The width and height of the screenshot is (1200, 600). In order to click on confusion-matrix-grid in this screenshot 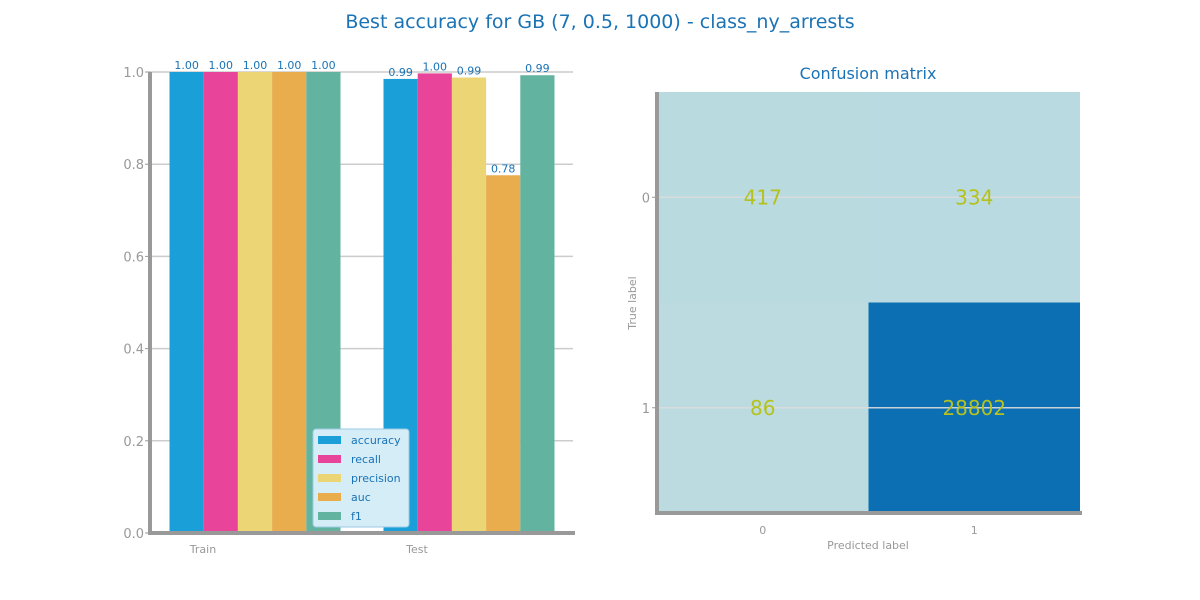, I will do `click(868, 302)`.